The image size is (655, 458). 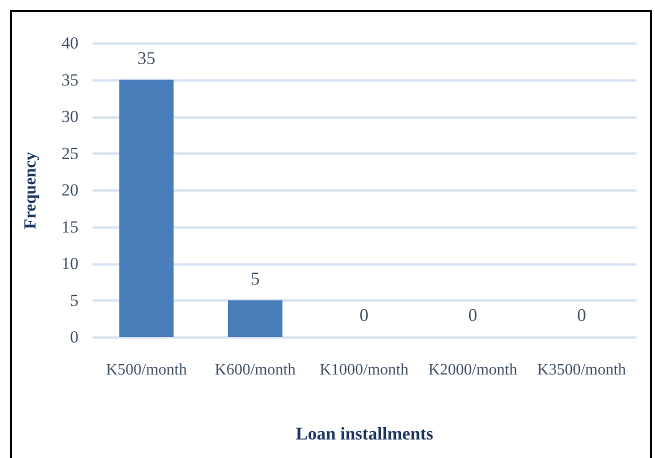 I want to click on data-label: 5, so click(x=255, y=278).